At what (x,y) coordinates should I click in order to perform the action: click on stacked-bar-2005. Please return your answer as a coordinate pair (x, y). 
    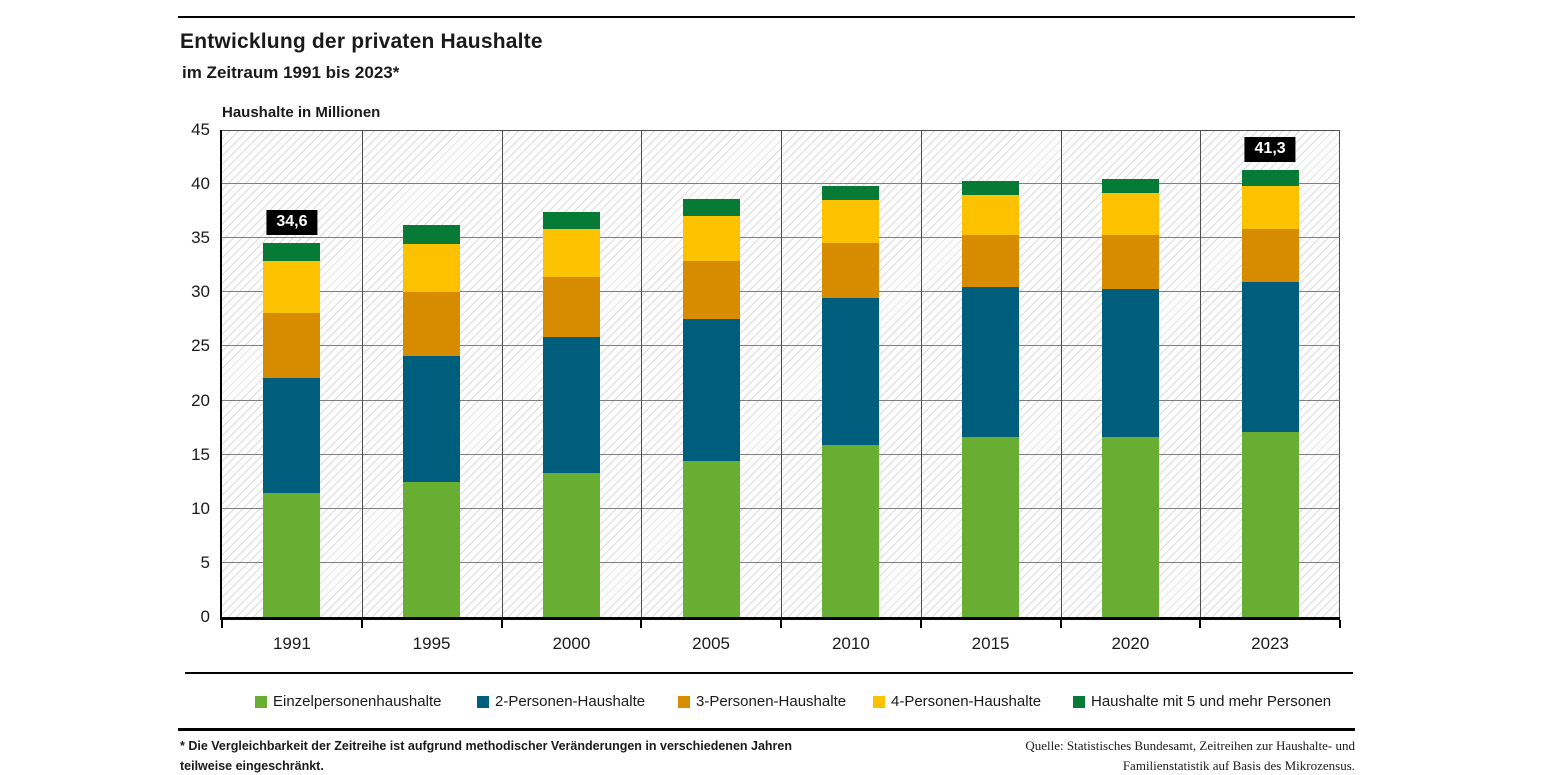
    Looking at the image, I should click on (711, 408).